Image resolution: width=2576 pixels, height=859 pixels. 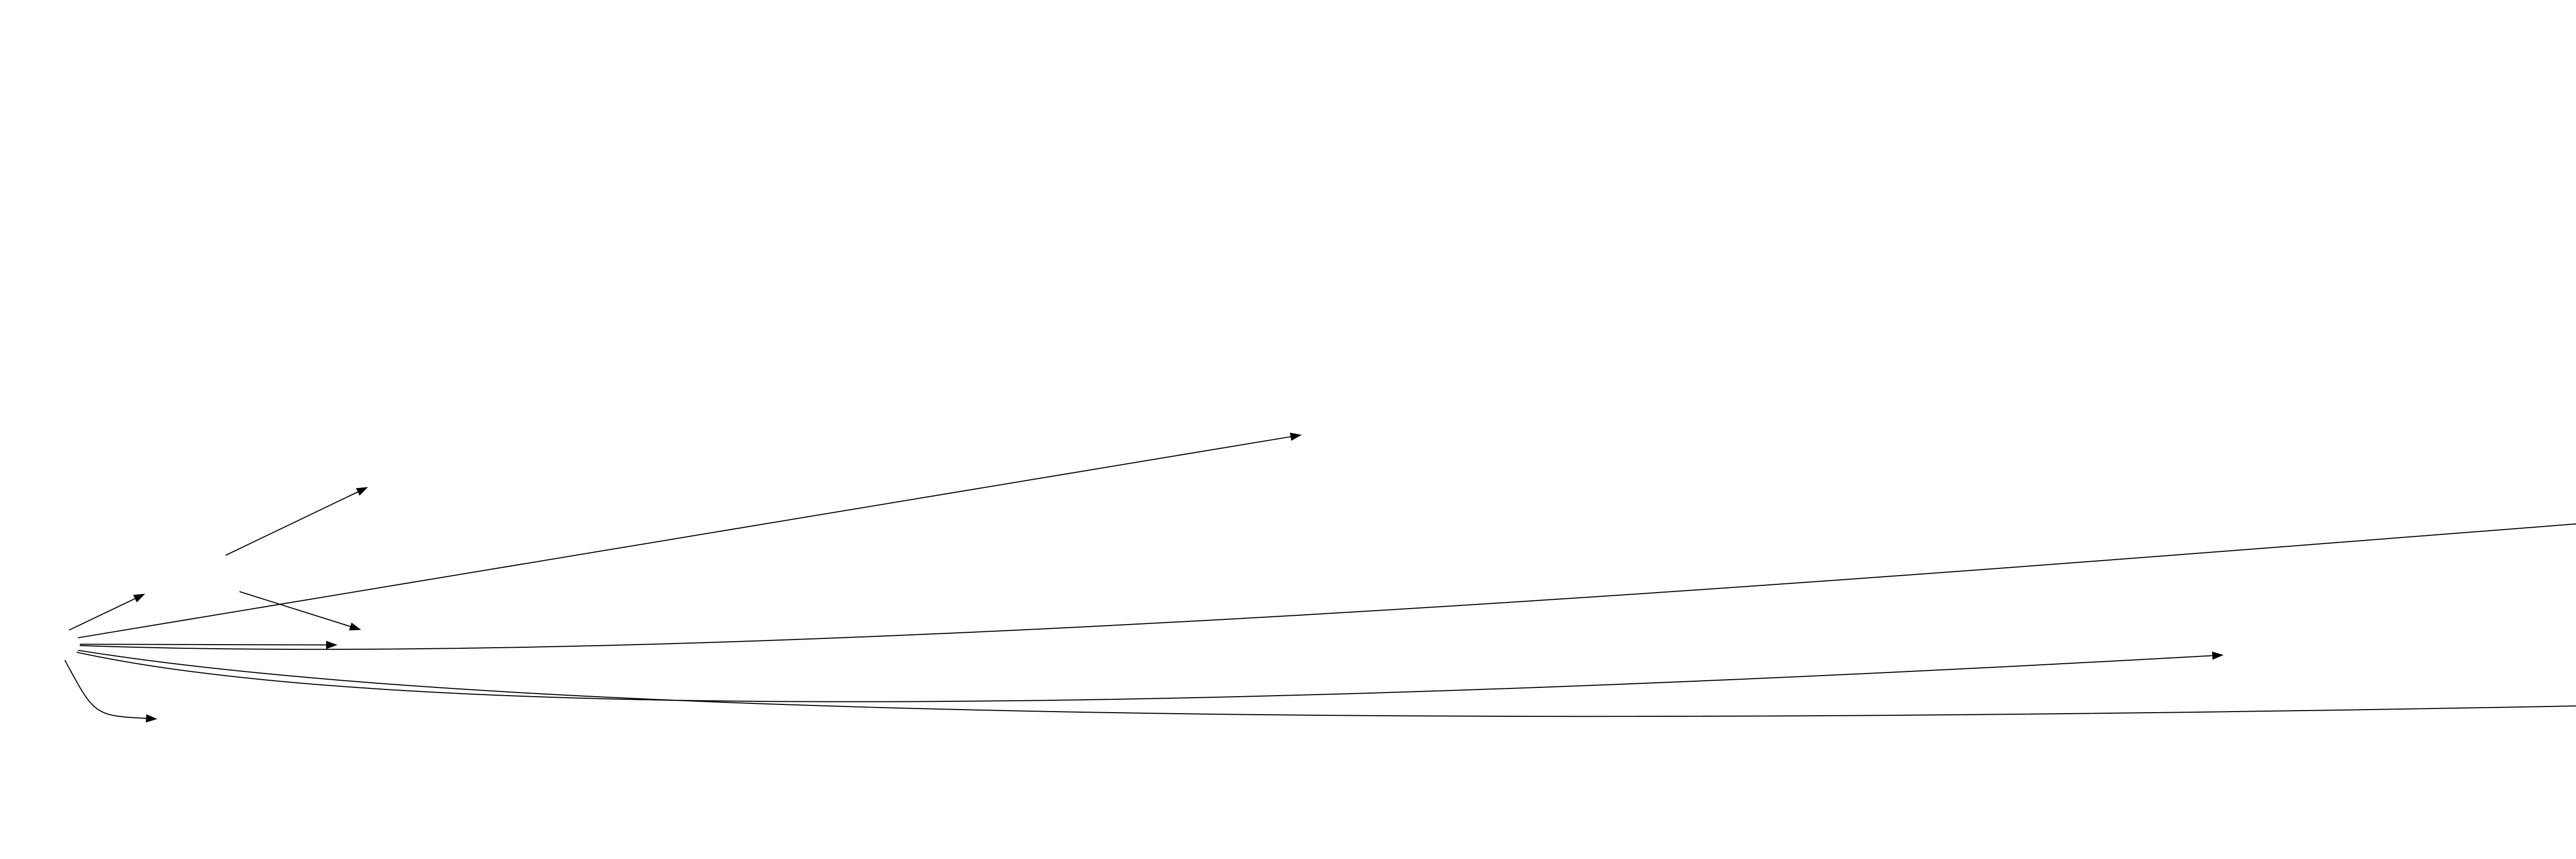 What do you see at coordinates (362, 491) in the screenshot?
I see `edge-osm_highway_linestring-osm_highway_linestring_gen_z11-arrowhead` at bounding box center [362, 491].